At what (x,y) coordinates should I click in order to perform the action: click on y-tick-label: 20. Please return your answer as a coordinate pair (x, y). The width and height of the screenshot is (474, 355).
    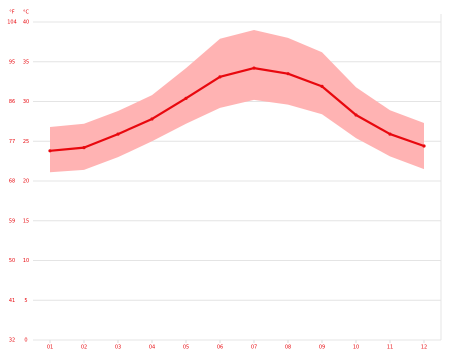
    Looking at the image, I should click on (26, 182).